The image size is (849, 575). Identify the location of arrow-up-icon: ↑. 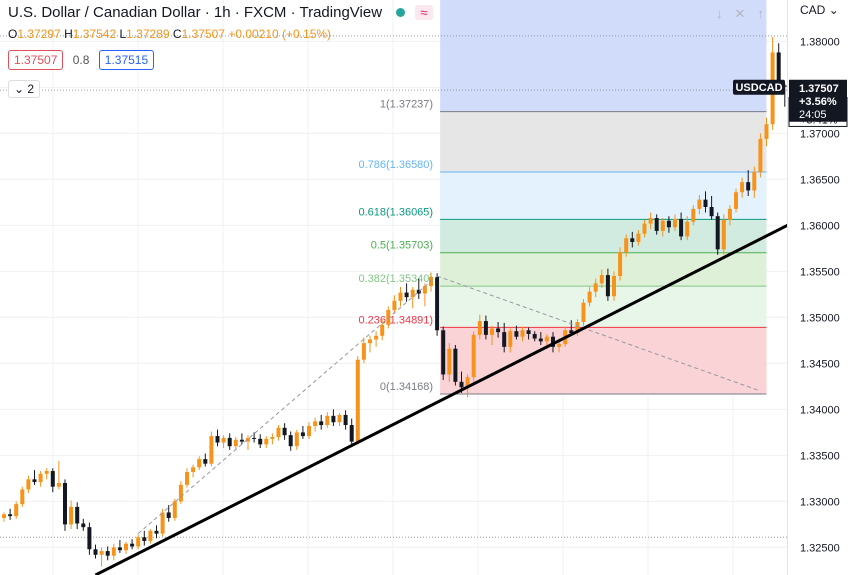
(766, 13).